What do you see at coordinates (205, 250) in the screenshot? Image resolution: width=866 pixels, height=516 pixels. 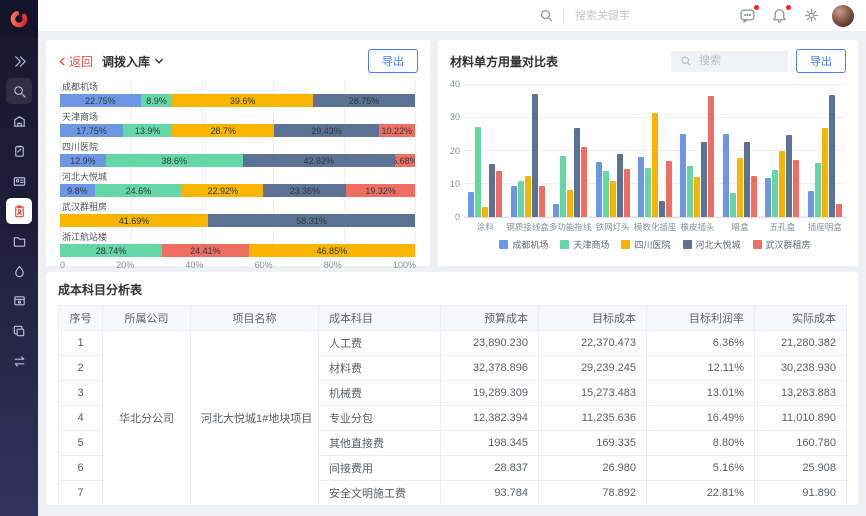 I see `bar-segment-分包成本: 24.41%` at bounding box center [205, 250].